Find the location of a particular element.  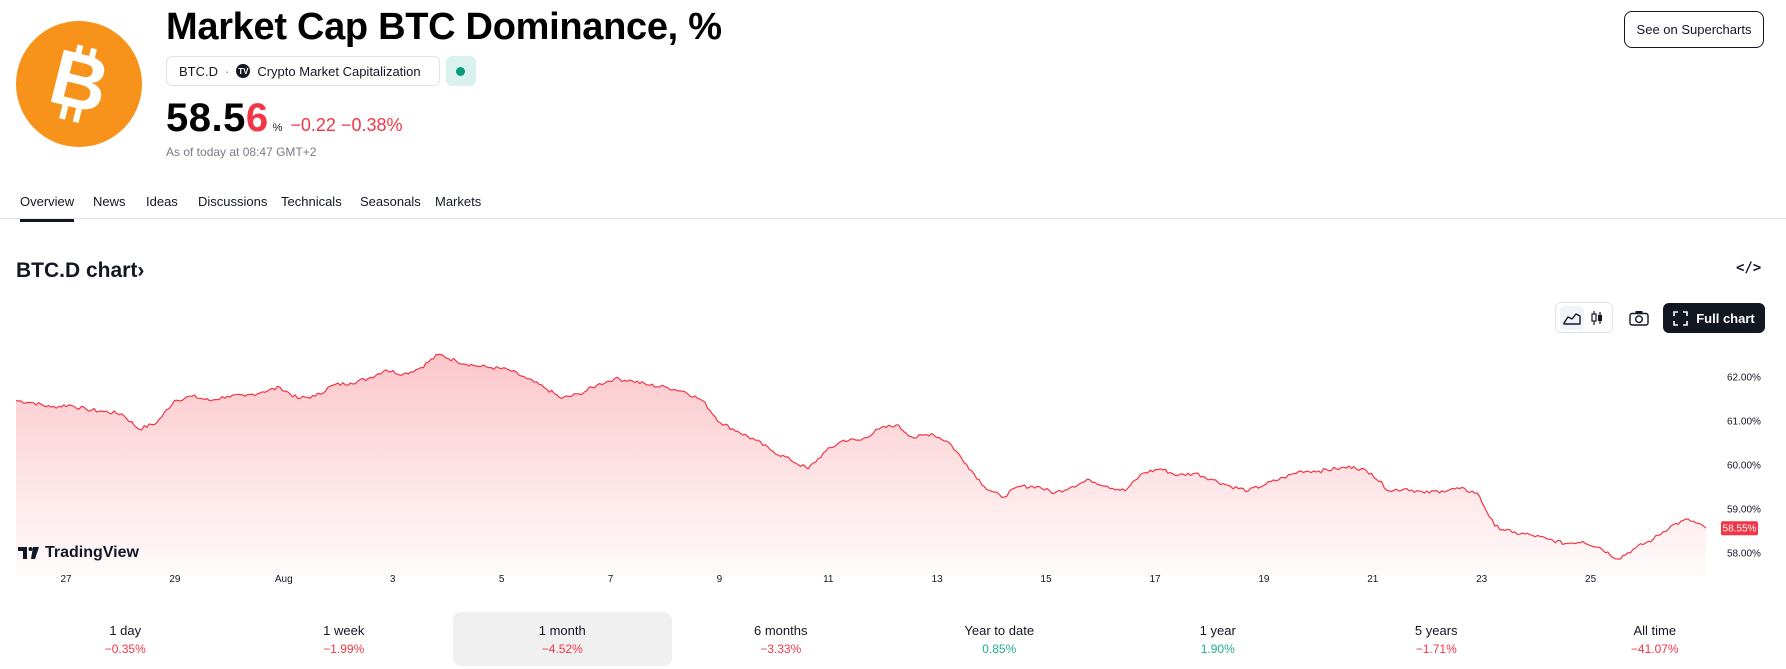

chevron-right-icon: › is located at coordinates (141, 270).